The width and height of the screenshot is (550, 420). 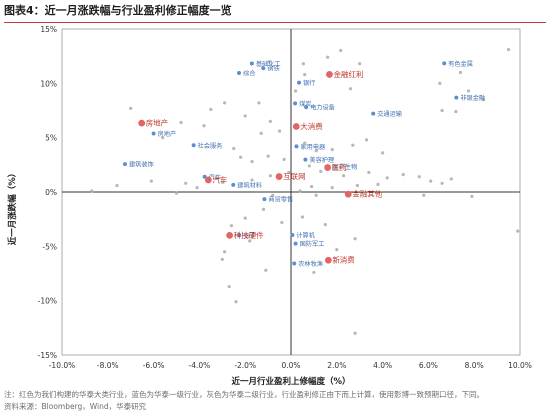 What do you see at coordinates (157, 123) in the screenshot?
I see `red-point-label: 房地产` at bounding box center [157, 123].